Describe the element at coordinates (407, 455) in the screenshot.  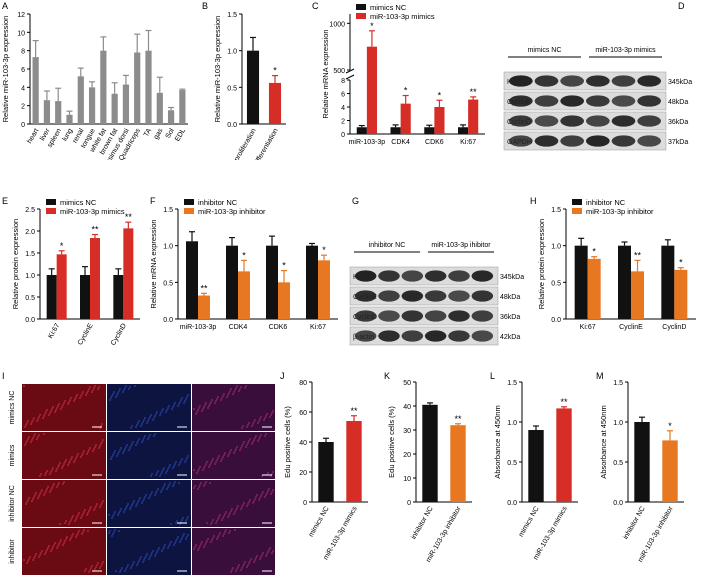
I see `y-tick-label: 20` at that location.